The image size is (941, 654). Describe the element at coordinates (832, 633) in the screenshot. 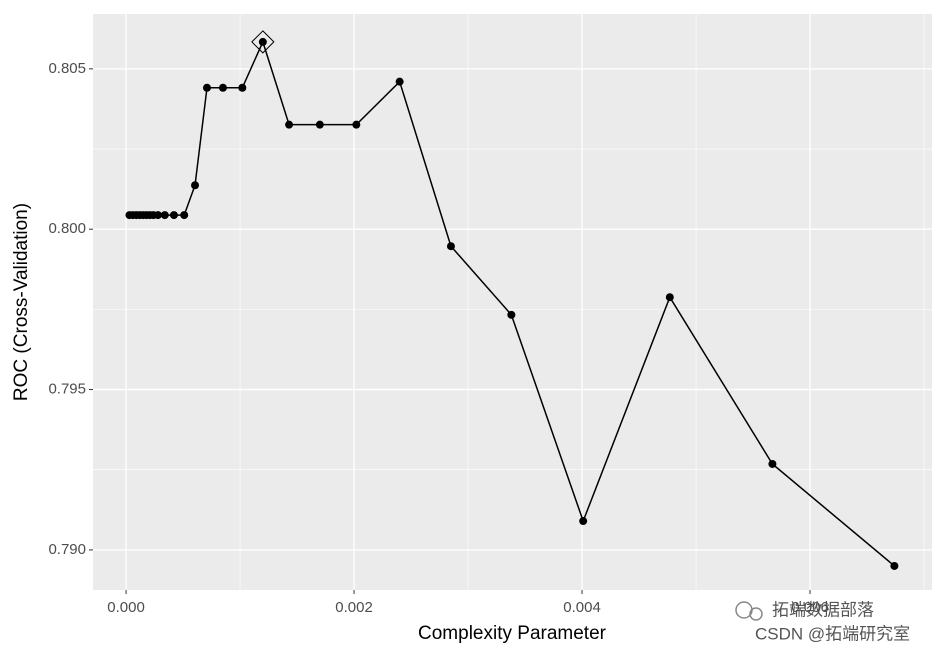

I see `watermark: CSDN @拓端研究室` at that location.